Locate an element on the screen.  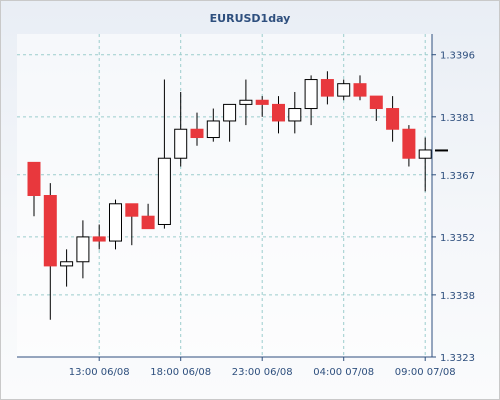
chart-title: EURUSD1day is located at coordinates (250, 18).